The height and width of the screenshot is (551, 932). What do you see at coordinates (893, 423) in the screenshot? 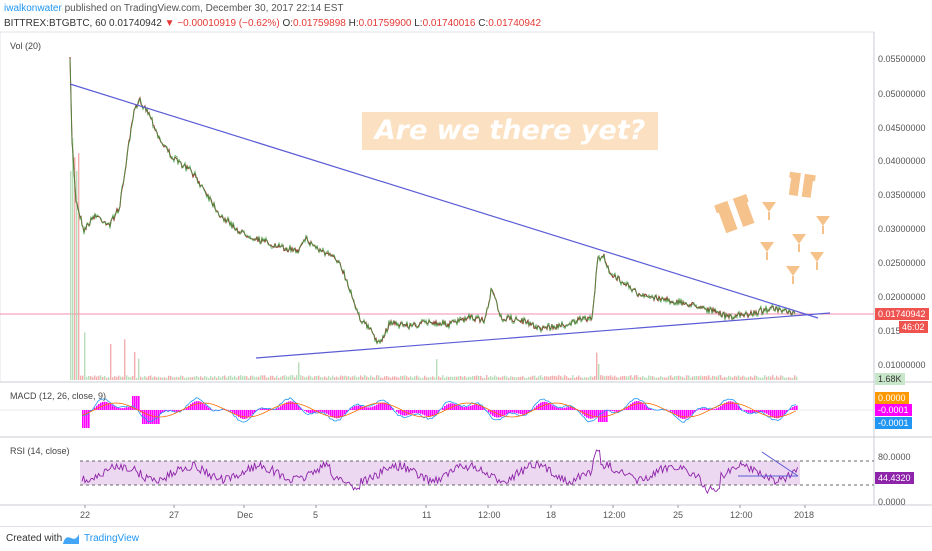
I see `macd-line-tag: -0.0001` at bounding box center [893, 423].